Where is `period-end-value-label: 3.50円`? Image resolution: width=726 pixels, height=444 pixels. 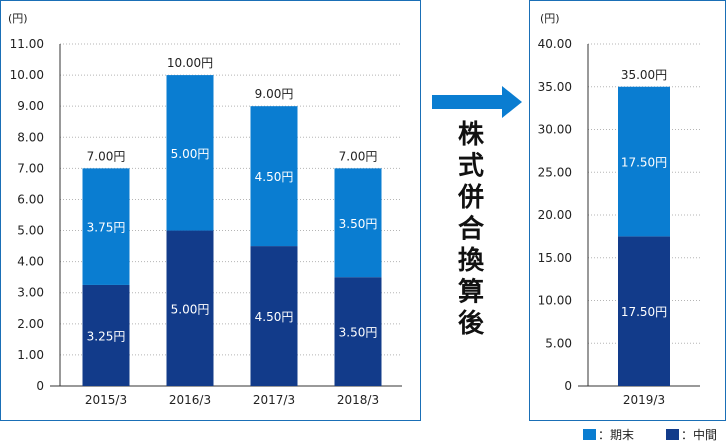 period-end-value-label: 3.50円 is located at coordinates (358, 224).